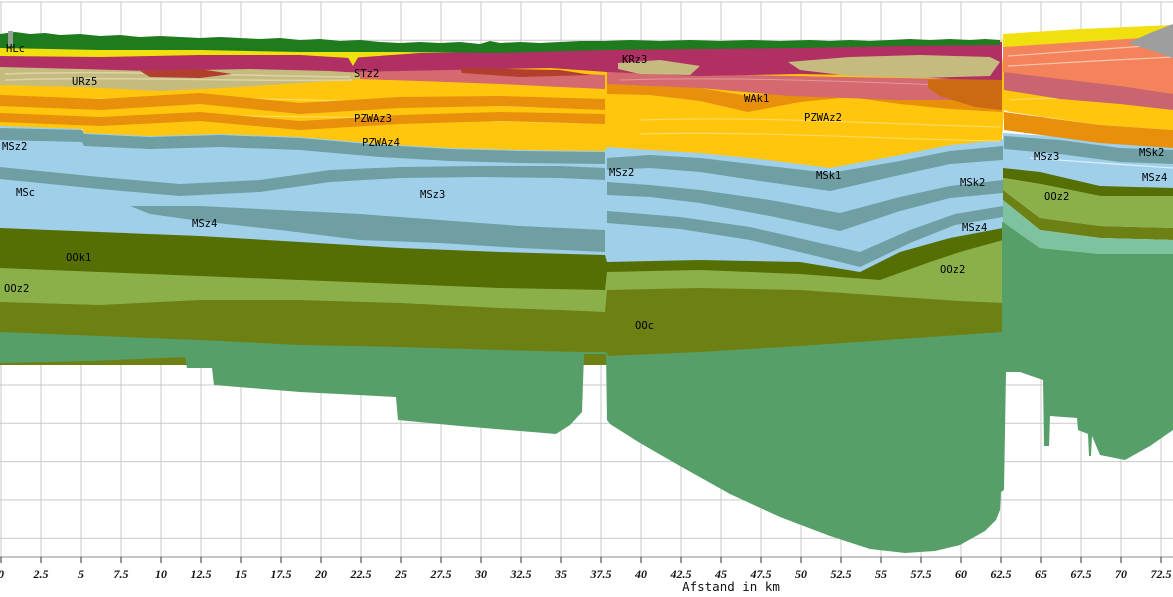 This screenshot has height=597, width=1173. What do you see at coordinates (381, 143) in the screenshot?
I see `unit-label-pzwaz4: PZWAz4` at bounding box center [381, 143].